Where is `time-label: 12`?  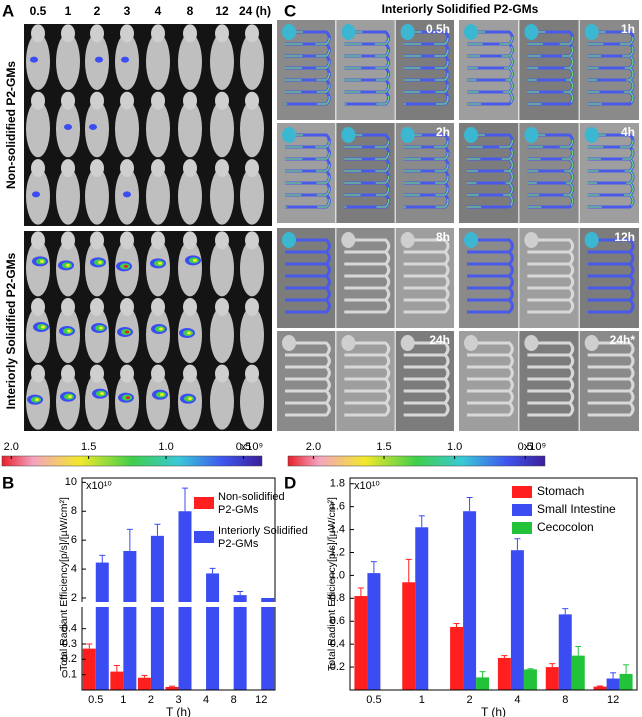
time-label: 12 is located at coordinates (222, 11).